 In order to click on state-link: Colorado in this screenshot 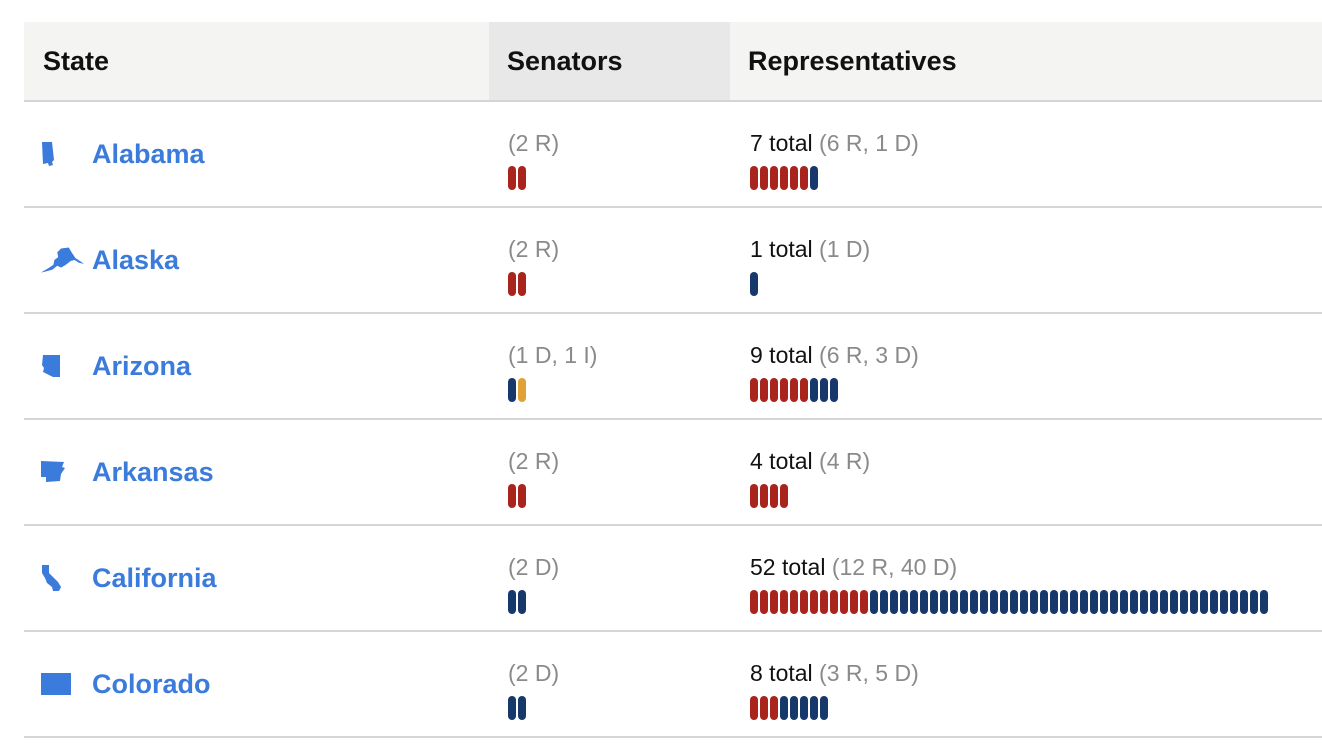, I will do `click(151, 683)`.